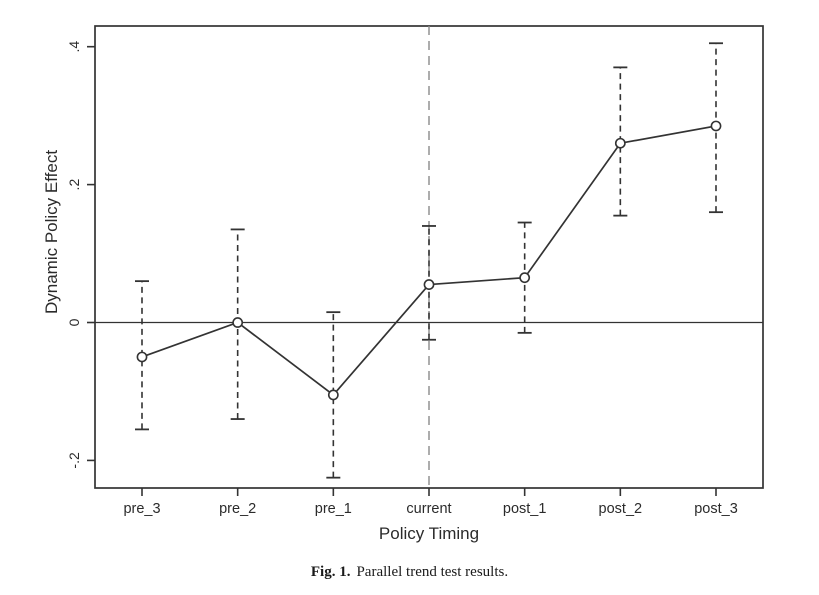 This screenshot has width=819, height=595. What do you see at coordinates (237, 509) in the screenshot?
I see `x-tick-label: pre_2` at bounding box center [237, 509].